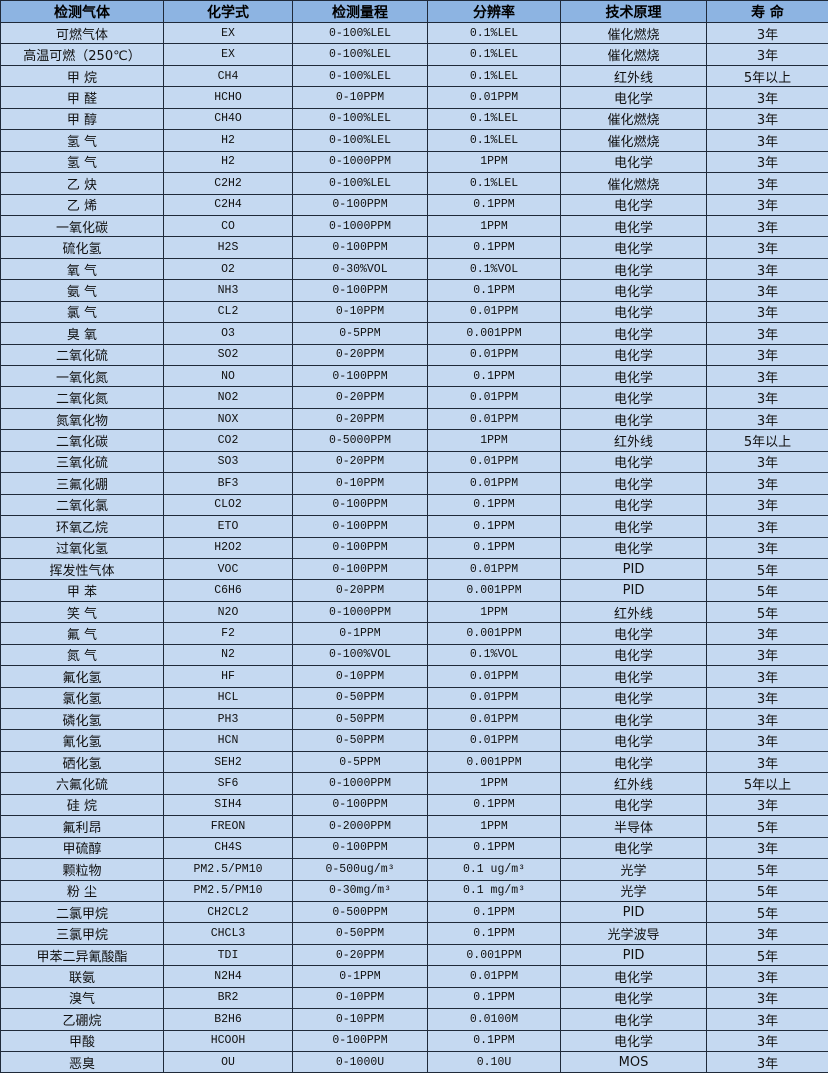  I want to click on chemical-formula-cell: HCOOH, so click(228, 1041).